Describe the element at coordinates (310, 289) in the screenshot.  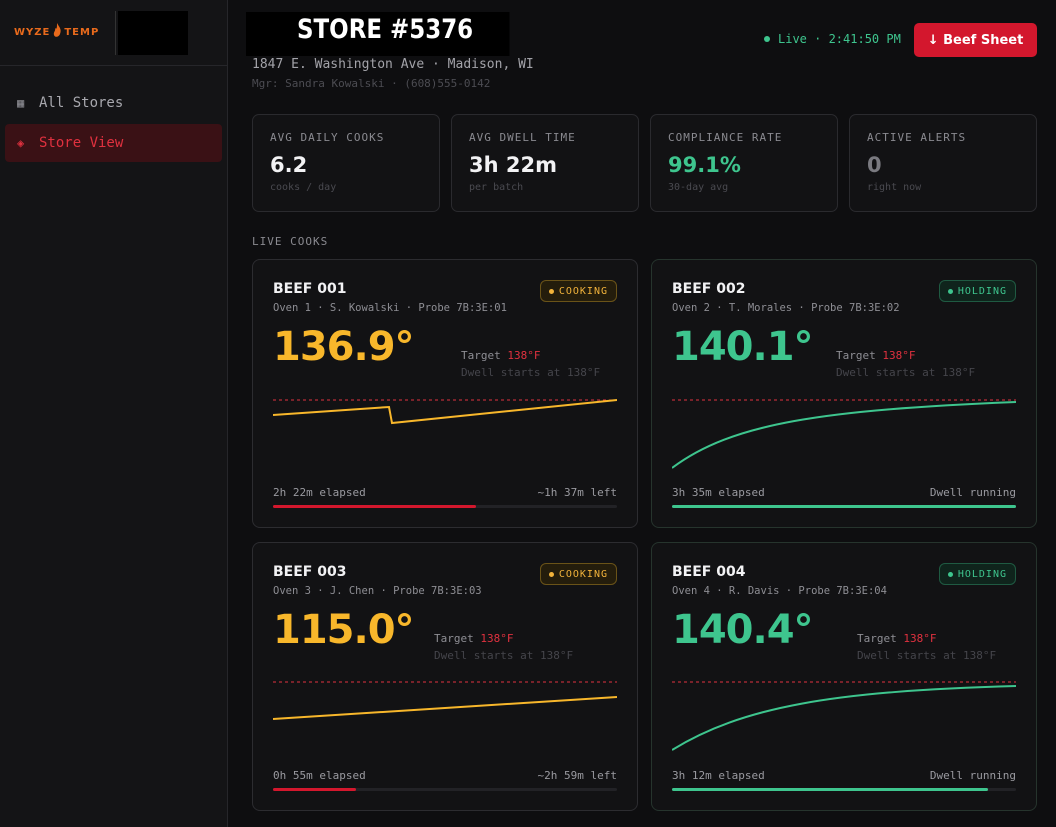
I see `cook-name: BEEF 001` at that location.